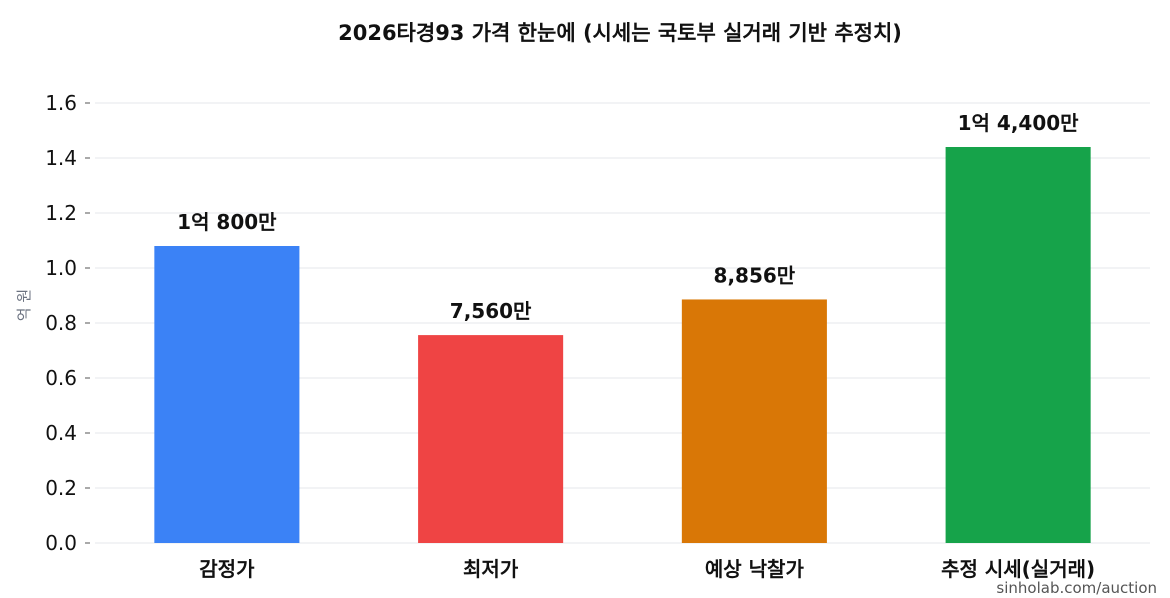  I want to click on x-axis: 감정가 최저가 예상 낙찰가 추정 시세(실거래), so click(647, 569).